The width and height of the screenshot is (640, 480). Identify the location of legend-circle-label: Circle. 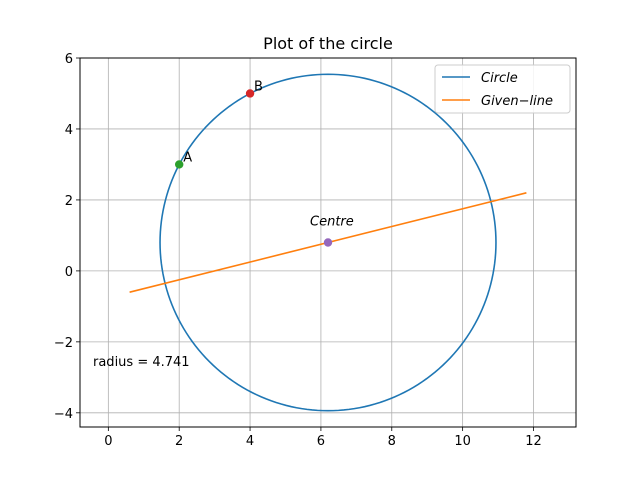
(499, 78).